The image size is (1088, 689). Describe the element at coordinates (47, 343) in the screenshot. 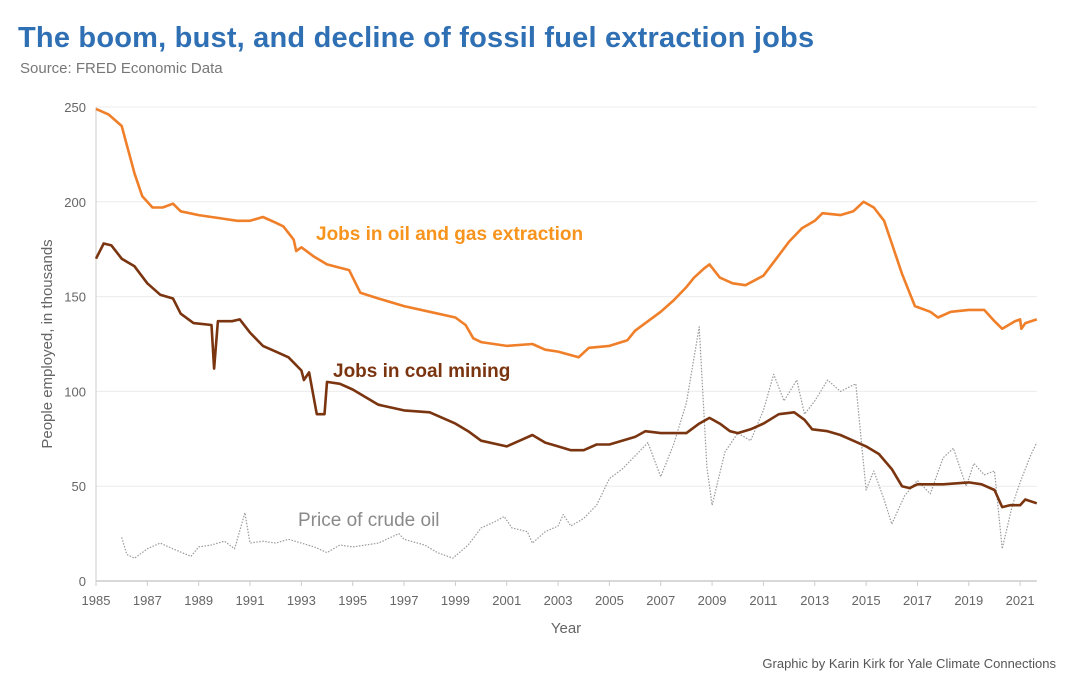

I see `y-axis-label: People employed, in thousands` at that location.